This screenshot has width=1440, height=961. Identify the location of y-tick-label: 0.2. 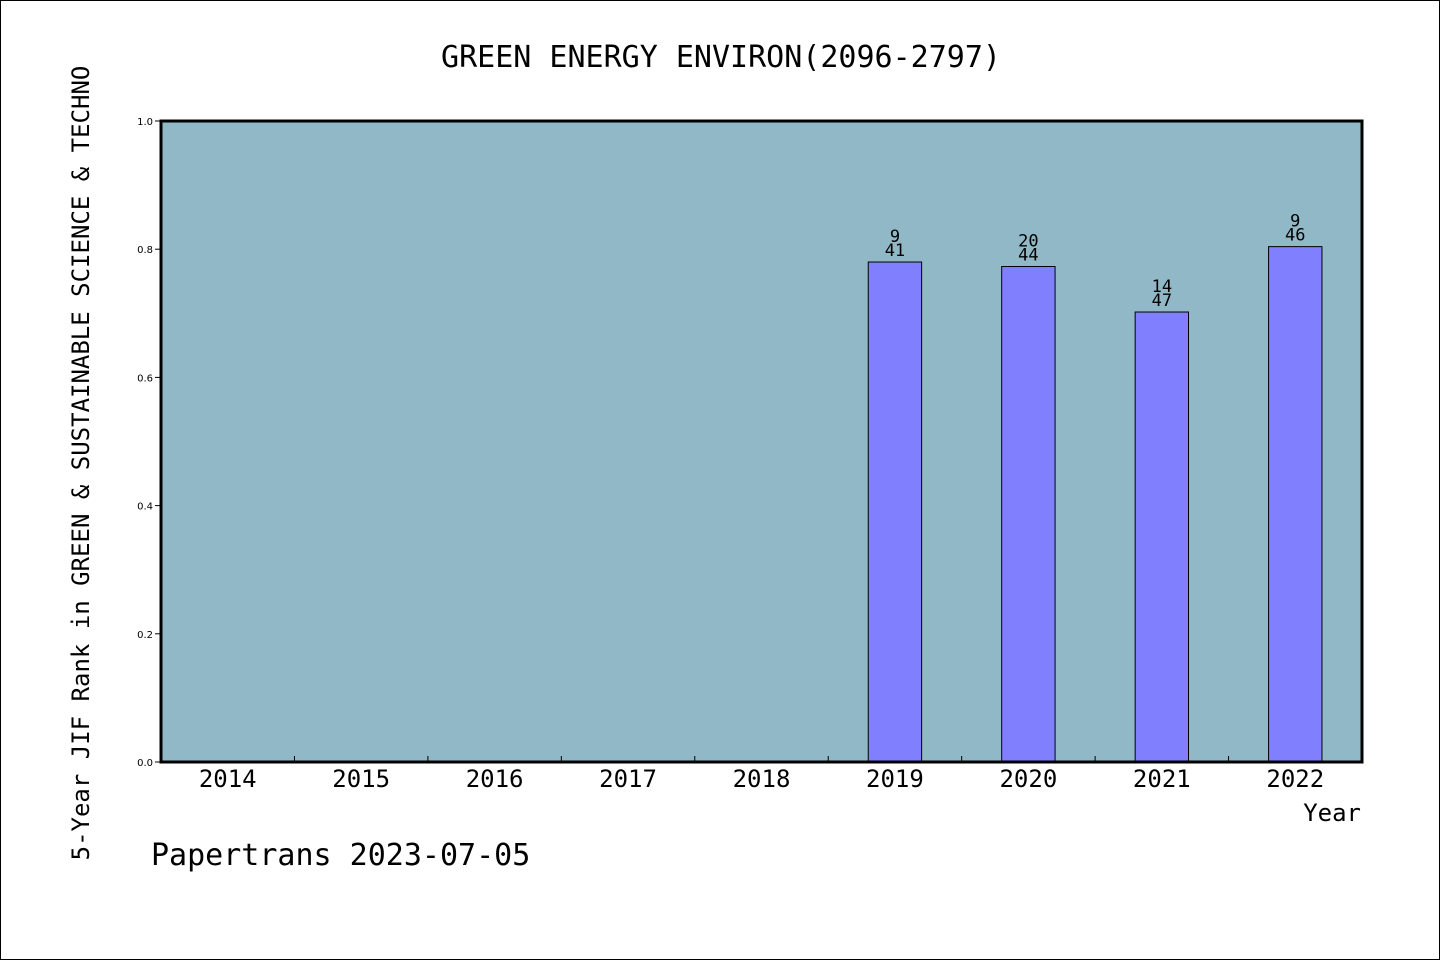
(145, 635).